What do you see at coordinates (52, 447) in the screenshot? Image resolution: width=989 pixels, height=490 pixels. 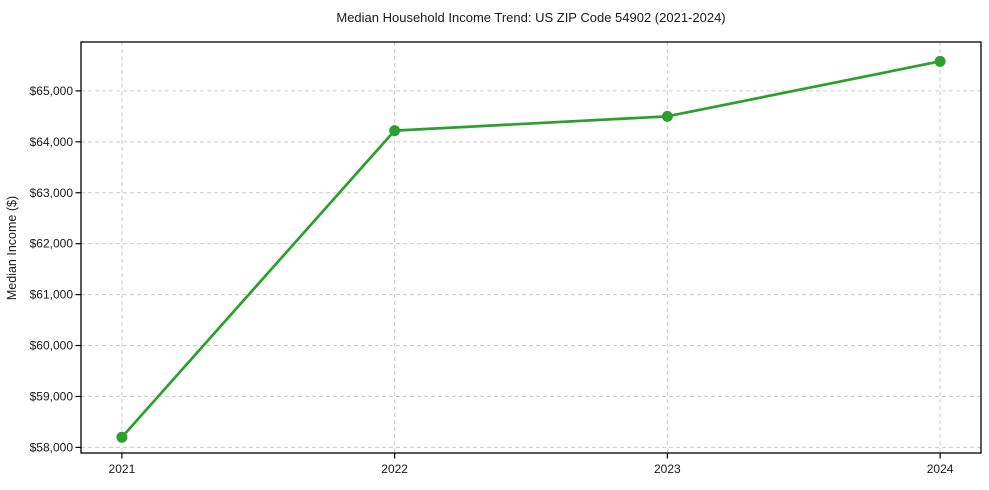 I see `y-tick-label: $58,000` at bounding box center [52, 447].